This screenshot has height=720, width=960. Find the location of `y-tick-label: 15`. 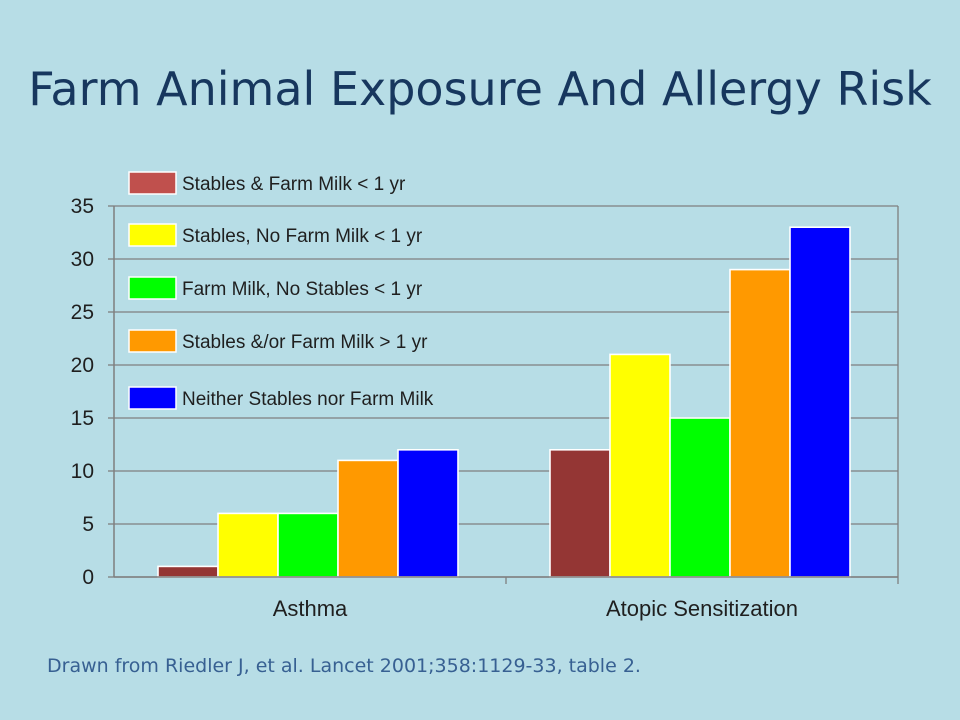

y-tick-label: 15 is located at coordinates (82, 418).